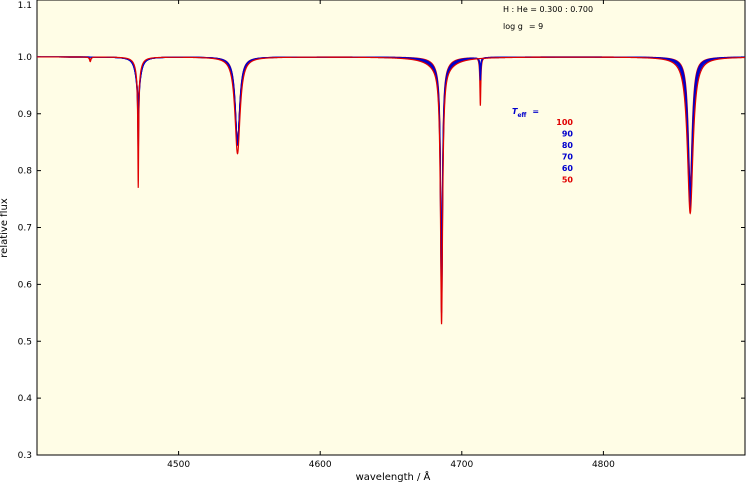  I want to click on y-tick-label: 0.9, so click(25, 115).